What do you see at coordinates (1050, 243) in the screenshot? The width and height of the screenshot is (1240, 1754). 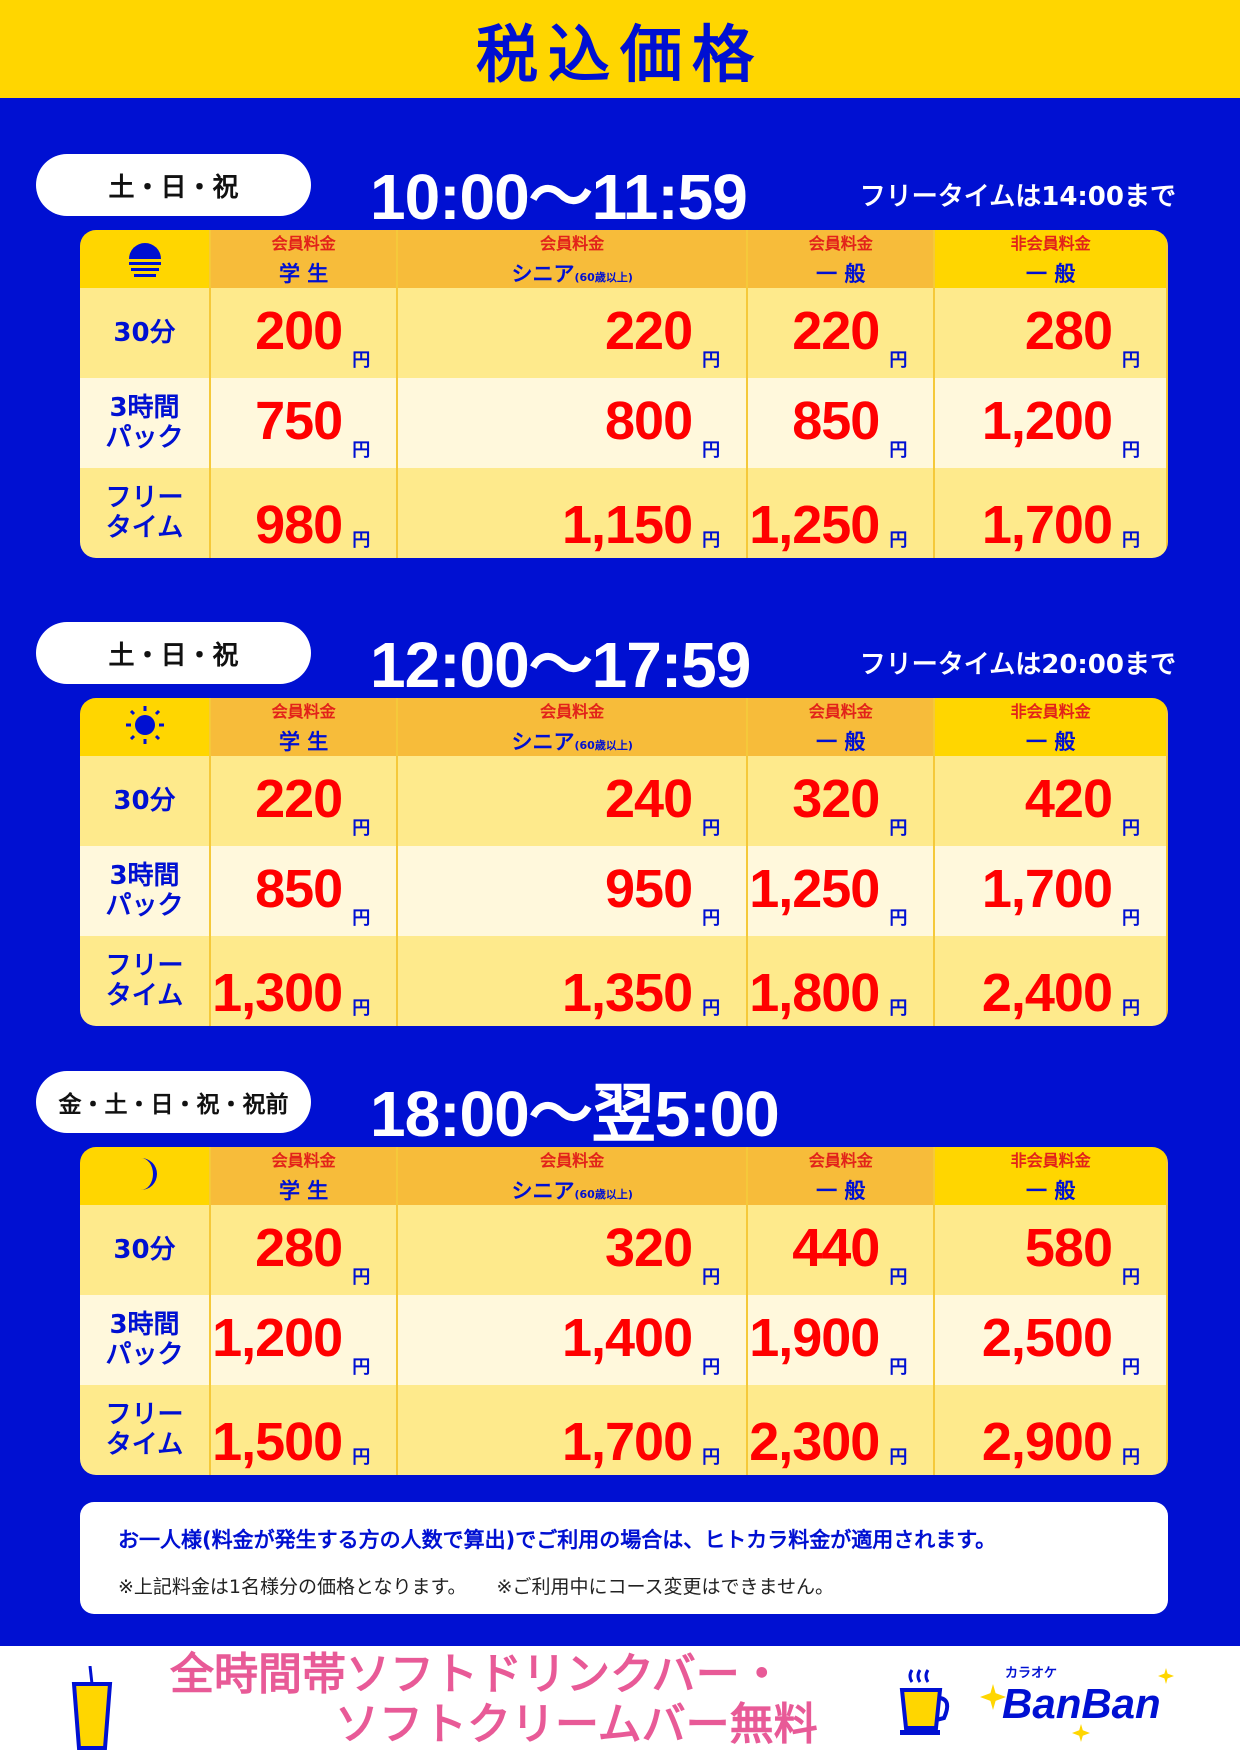 I see `member-type: 非会員料金` at bounding box center [1050, 243].